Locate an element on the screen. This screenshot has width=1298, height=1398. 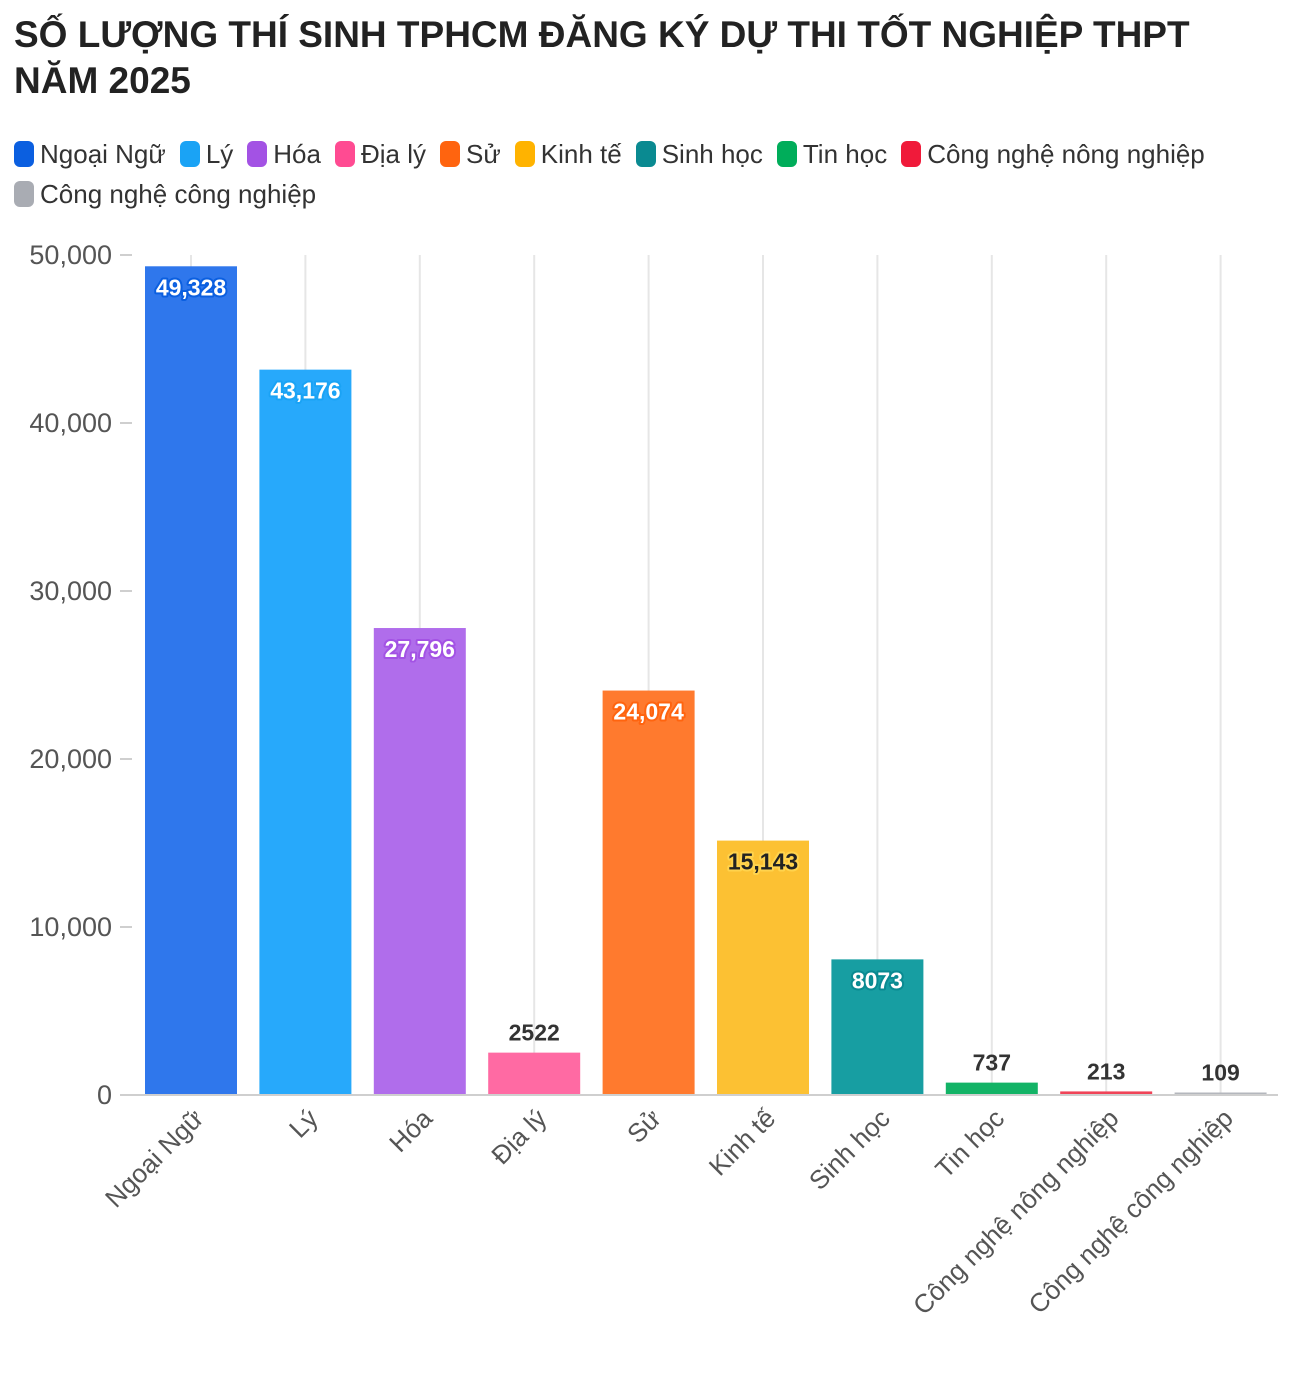
legend-item: Kinh tế is located at coordinates (568, 154).